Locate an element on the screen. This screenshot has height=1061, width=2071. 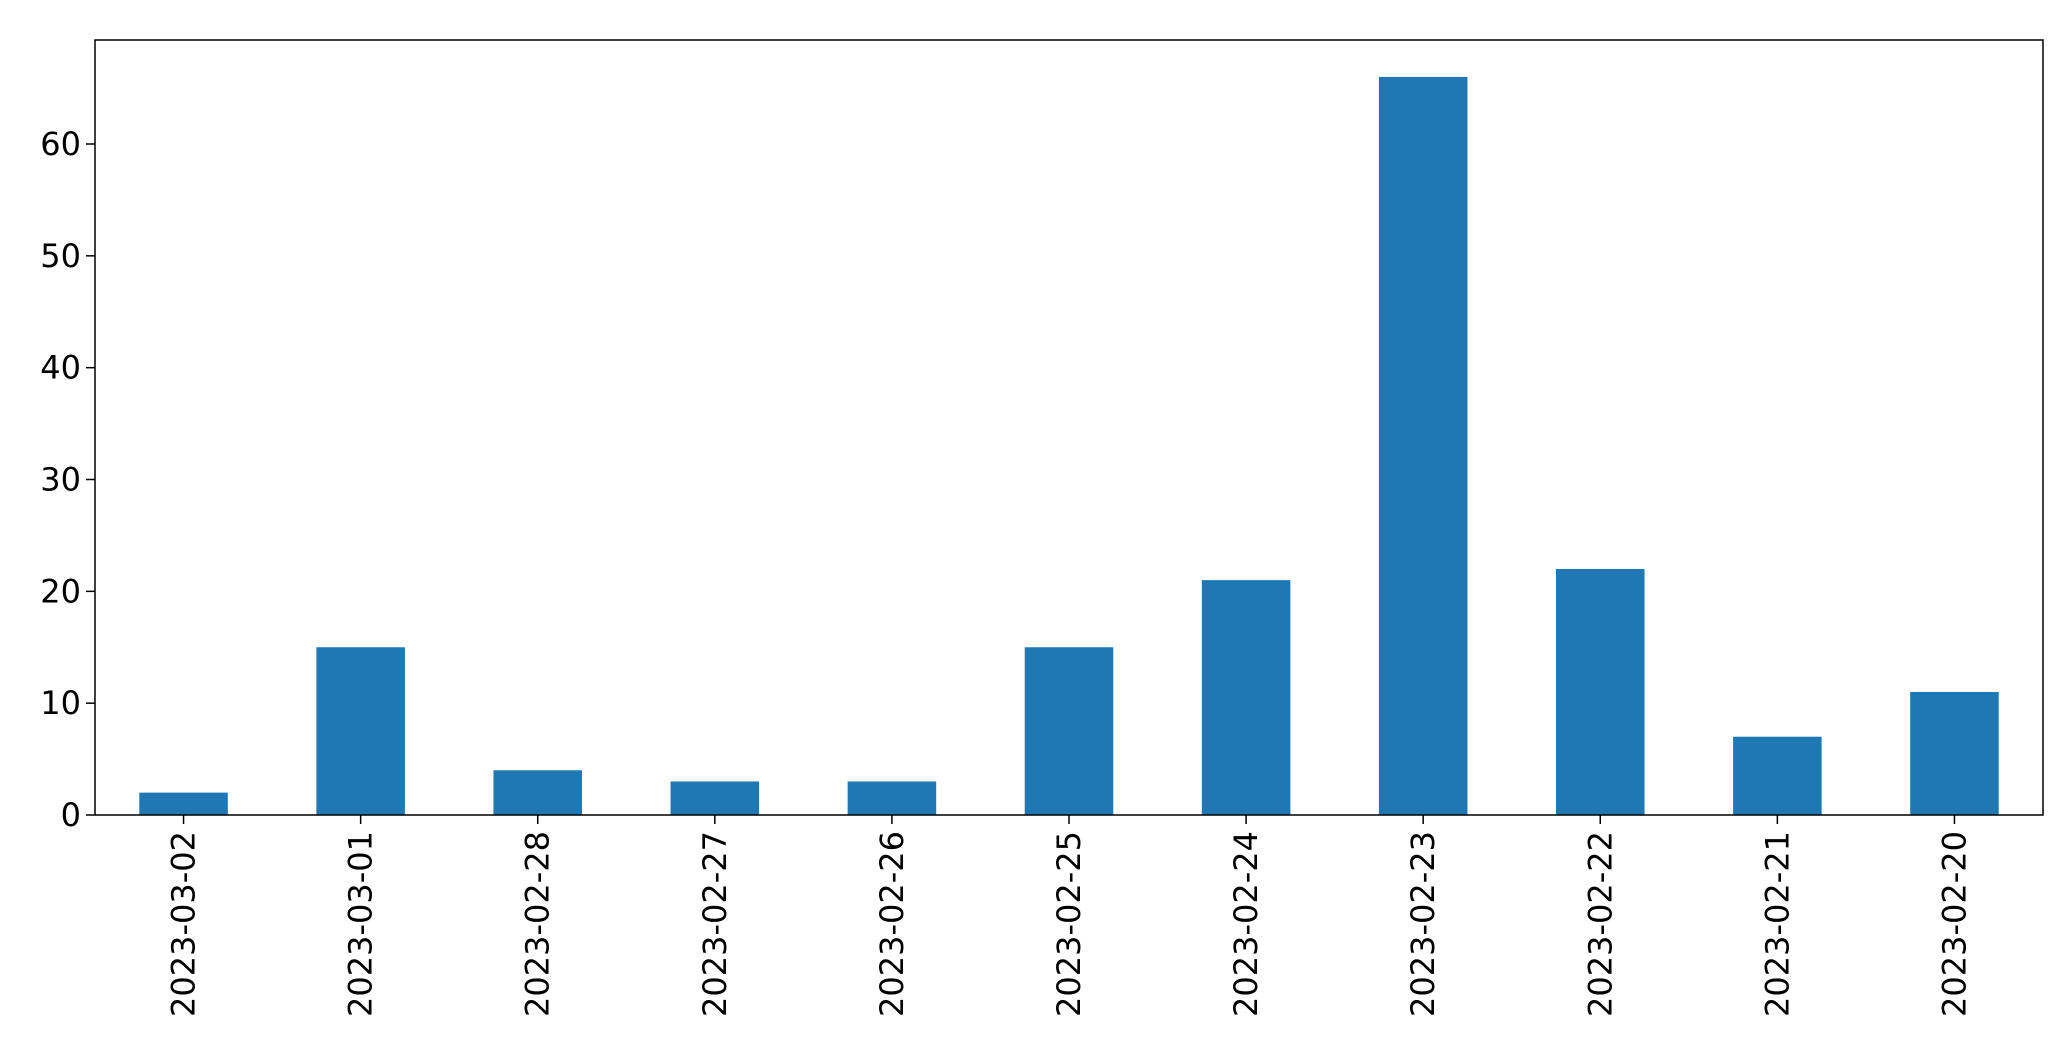
x-tick-label: 2023-02-26 is located at coordinates (892, 924).